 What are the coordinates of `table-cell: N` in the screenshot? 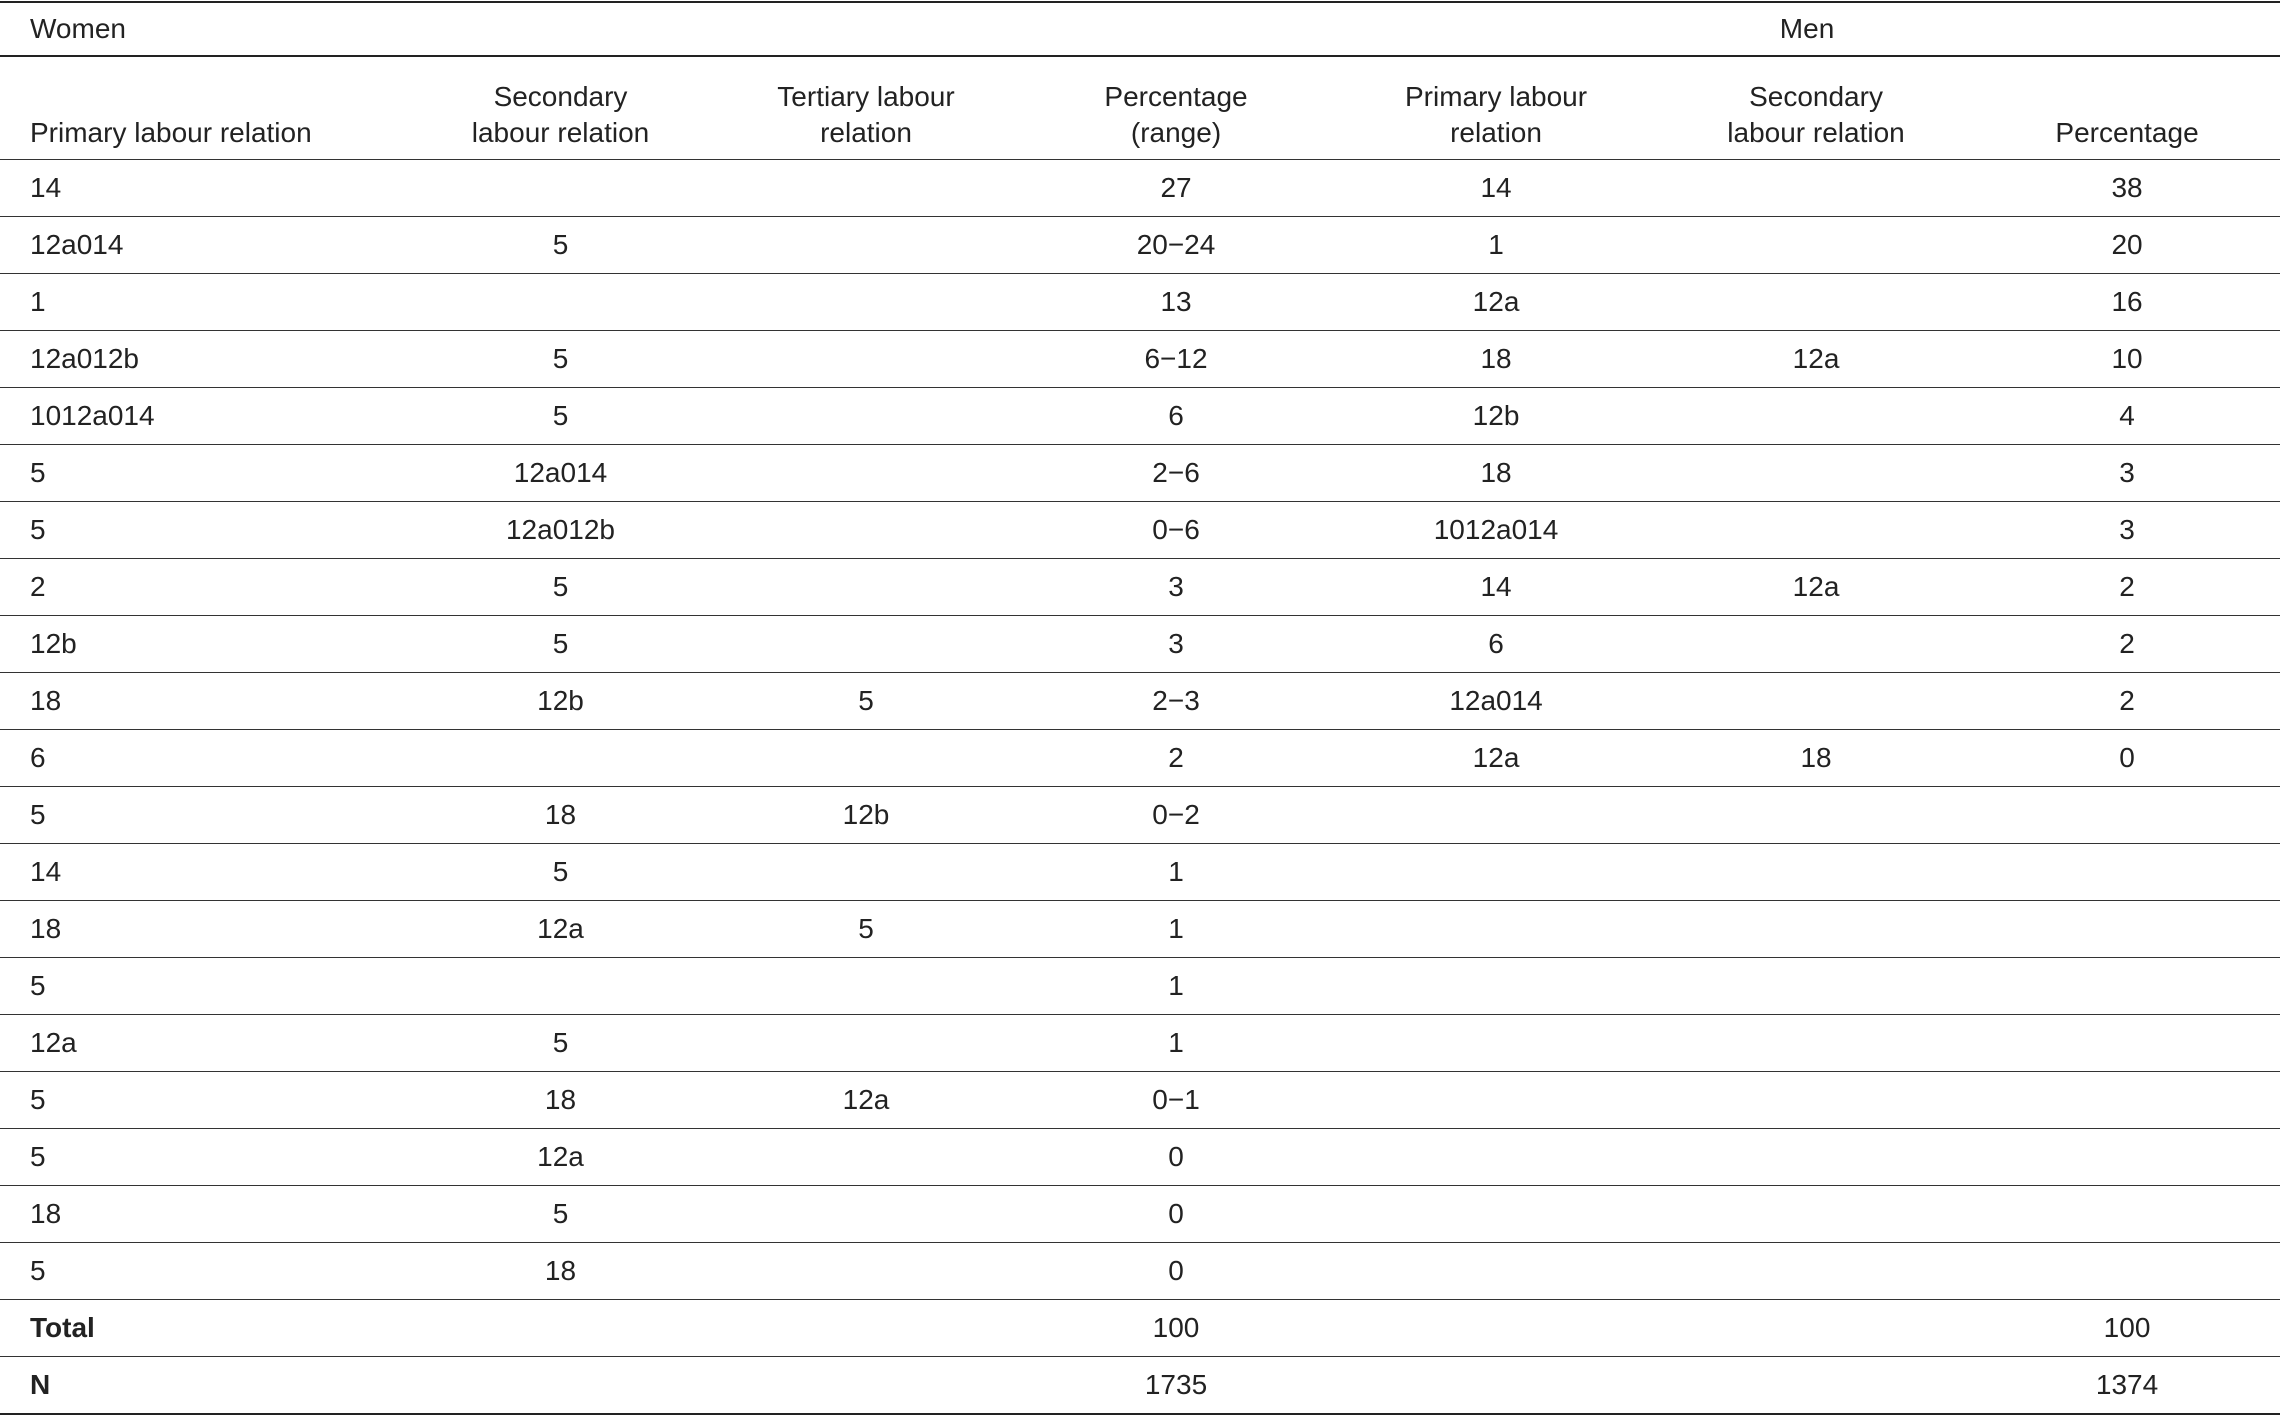 It's located at (203, 1385).